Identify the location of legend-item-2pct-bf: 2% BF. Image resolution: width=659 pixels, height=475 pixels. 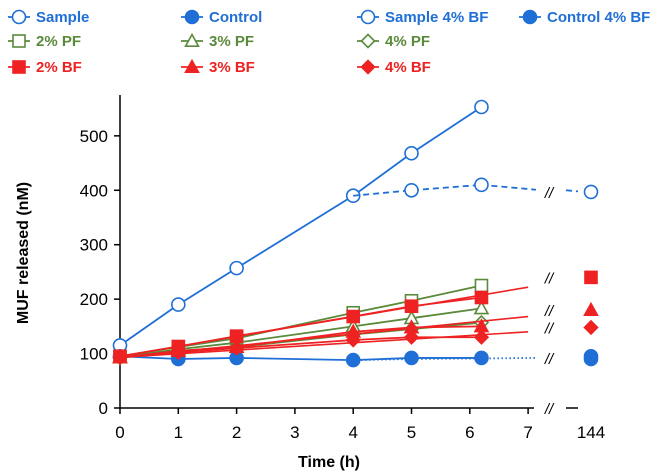
(45, 67).